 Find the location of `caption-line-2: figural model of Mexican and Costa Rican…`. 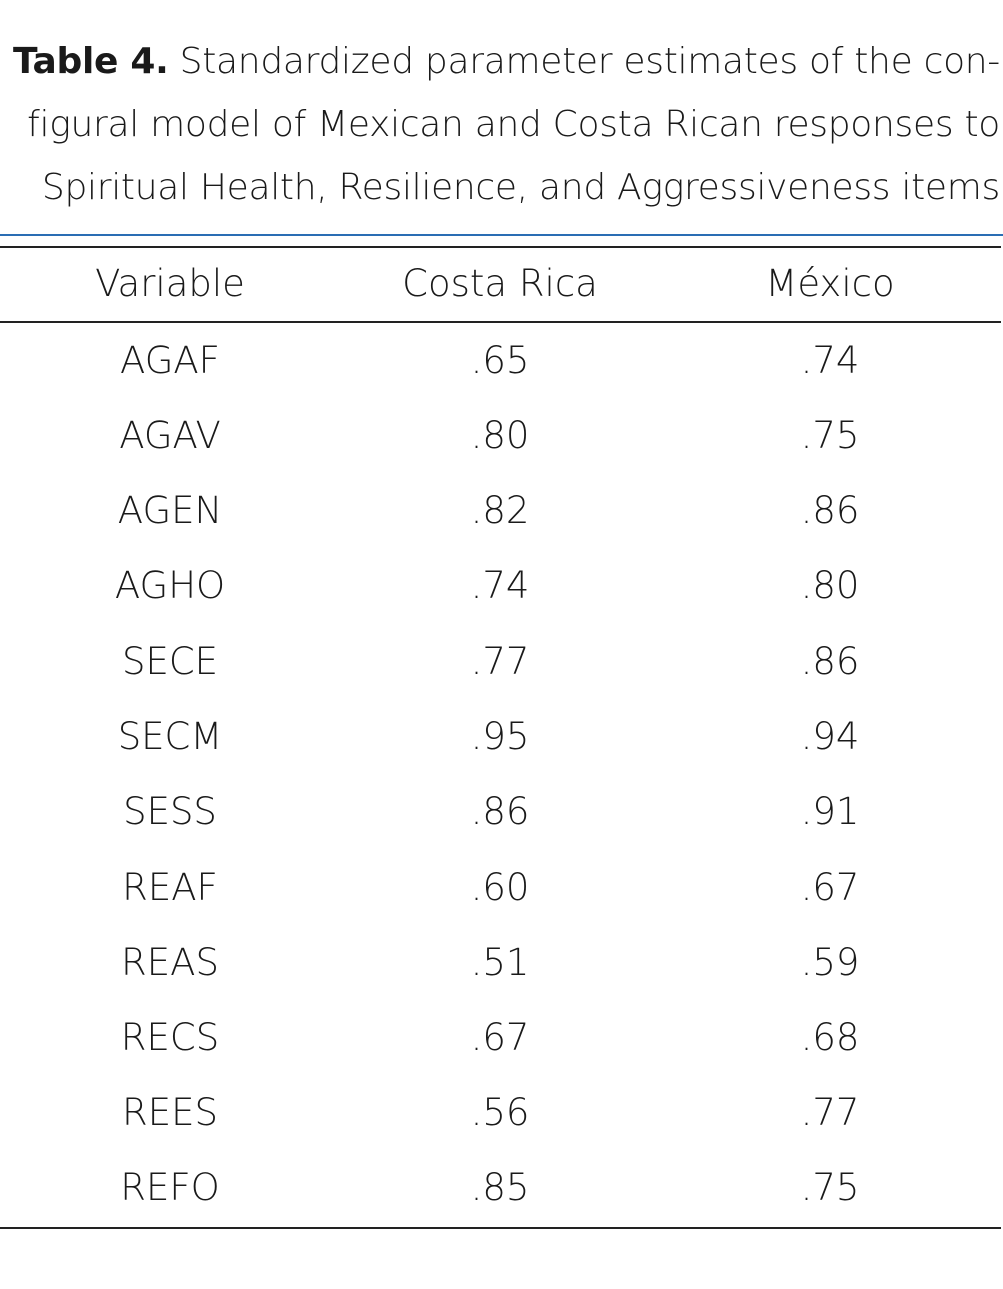

caption-line-2: figural model of Mexican and Costa Rican… is located at coordinates (513, 124).